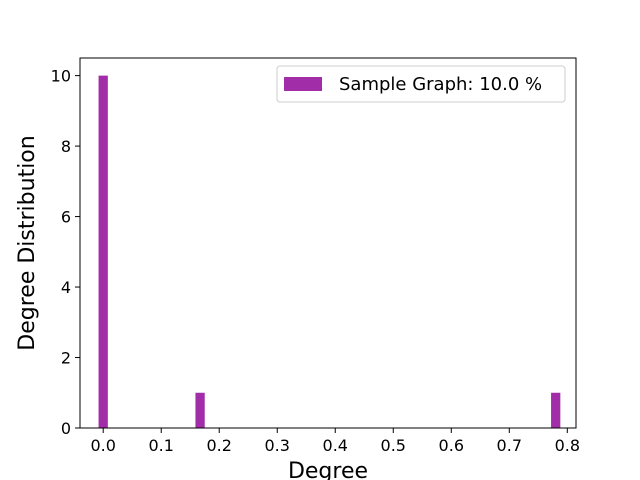  What do you see at coordinates (66, 217) in the screenshot?
I see `y-tick-label-3: 6` at bounding box center [66, 217].